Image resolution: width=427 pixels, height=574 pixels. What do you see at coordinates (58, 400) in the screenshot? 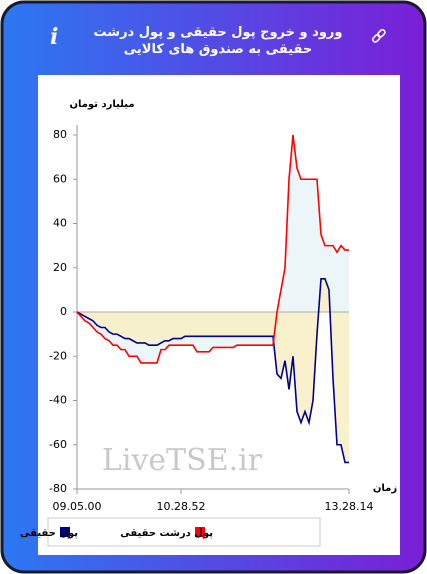
I see `y-tick-label: -40` at bounding box center [58, 400].